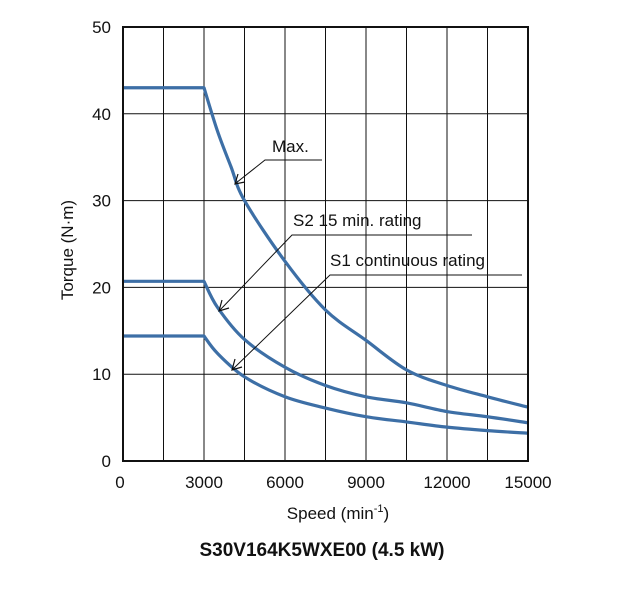 Image resolution: width=624 pixels, height=599 pixels. I want to click on x-tick-label: 15000, so click(527, 482).